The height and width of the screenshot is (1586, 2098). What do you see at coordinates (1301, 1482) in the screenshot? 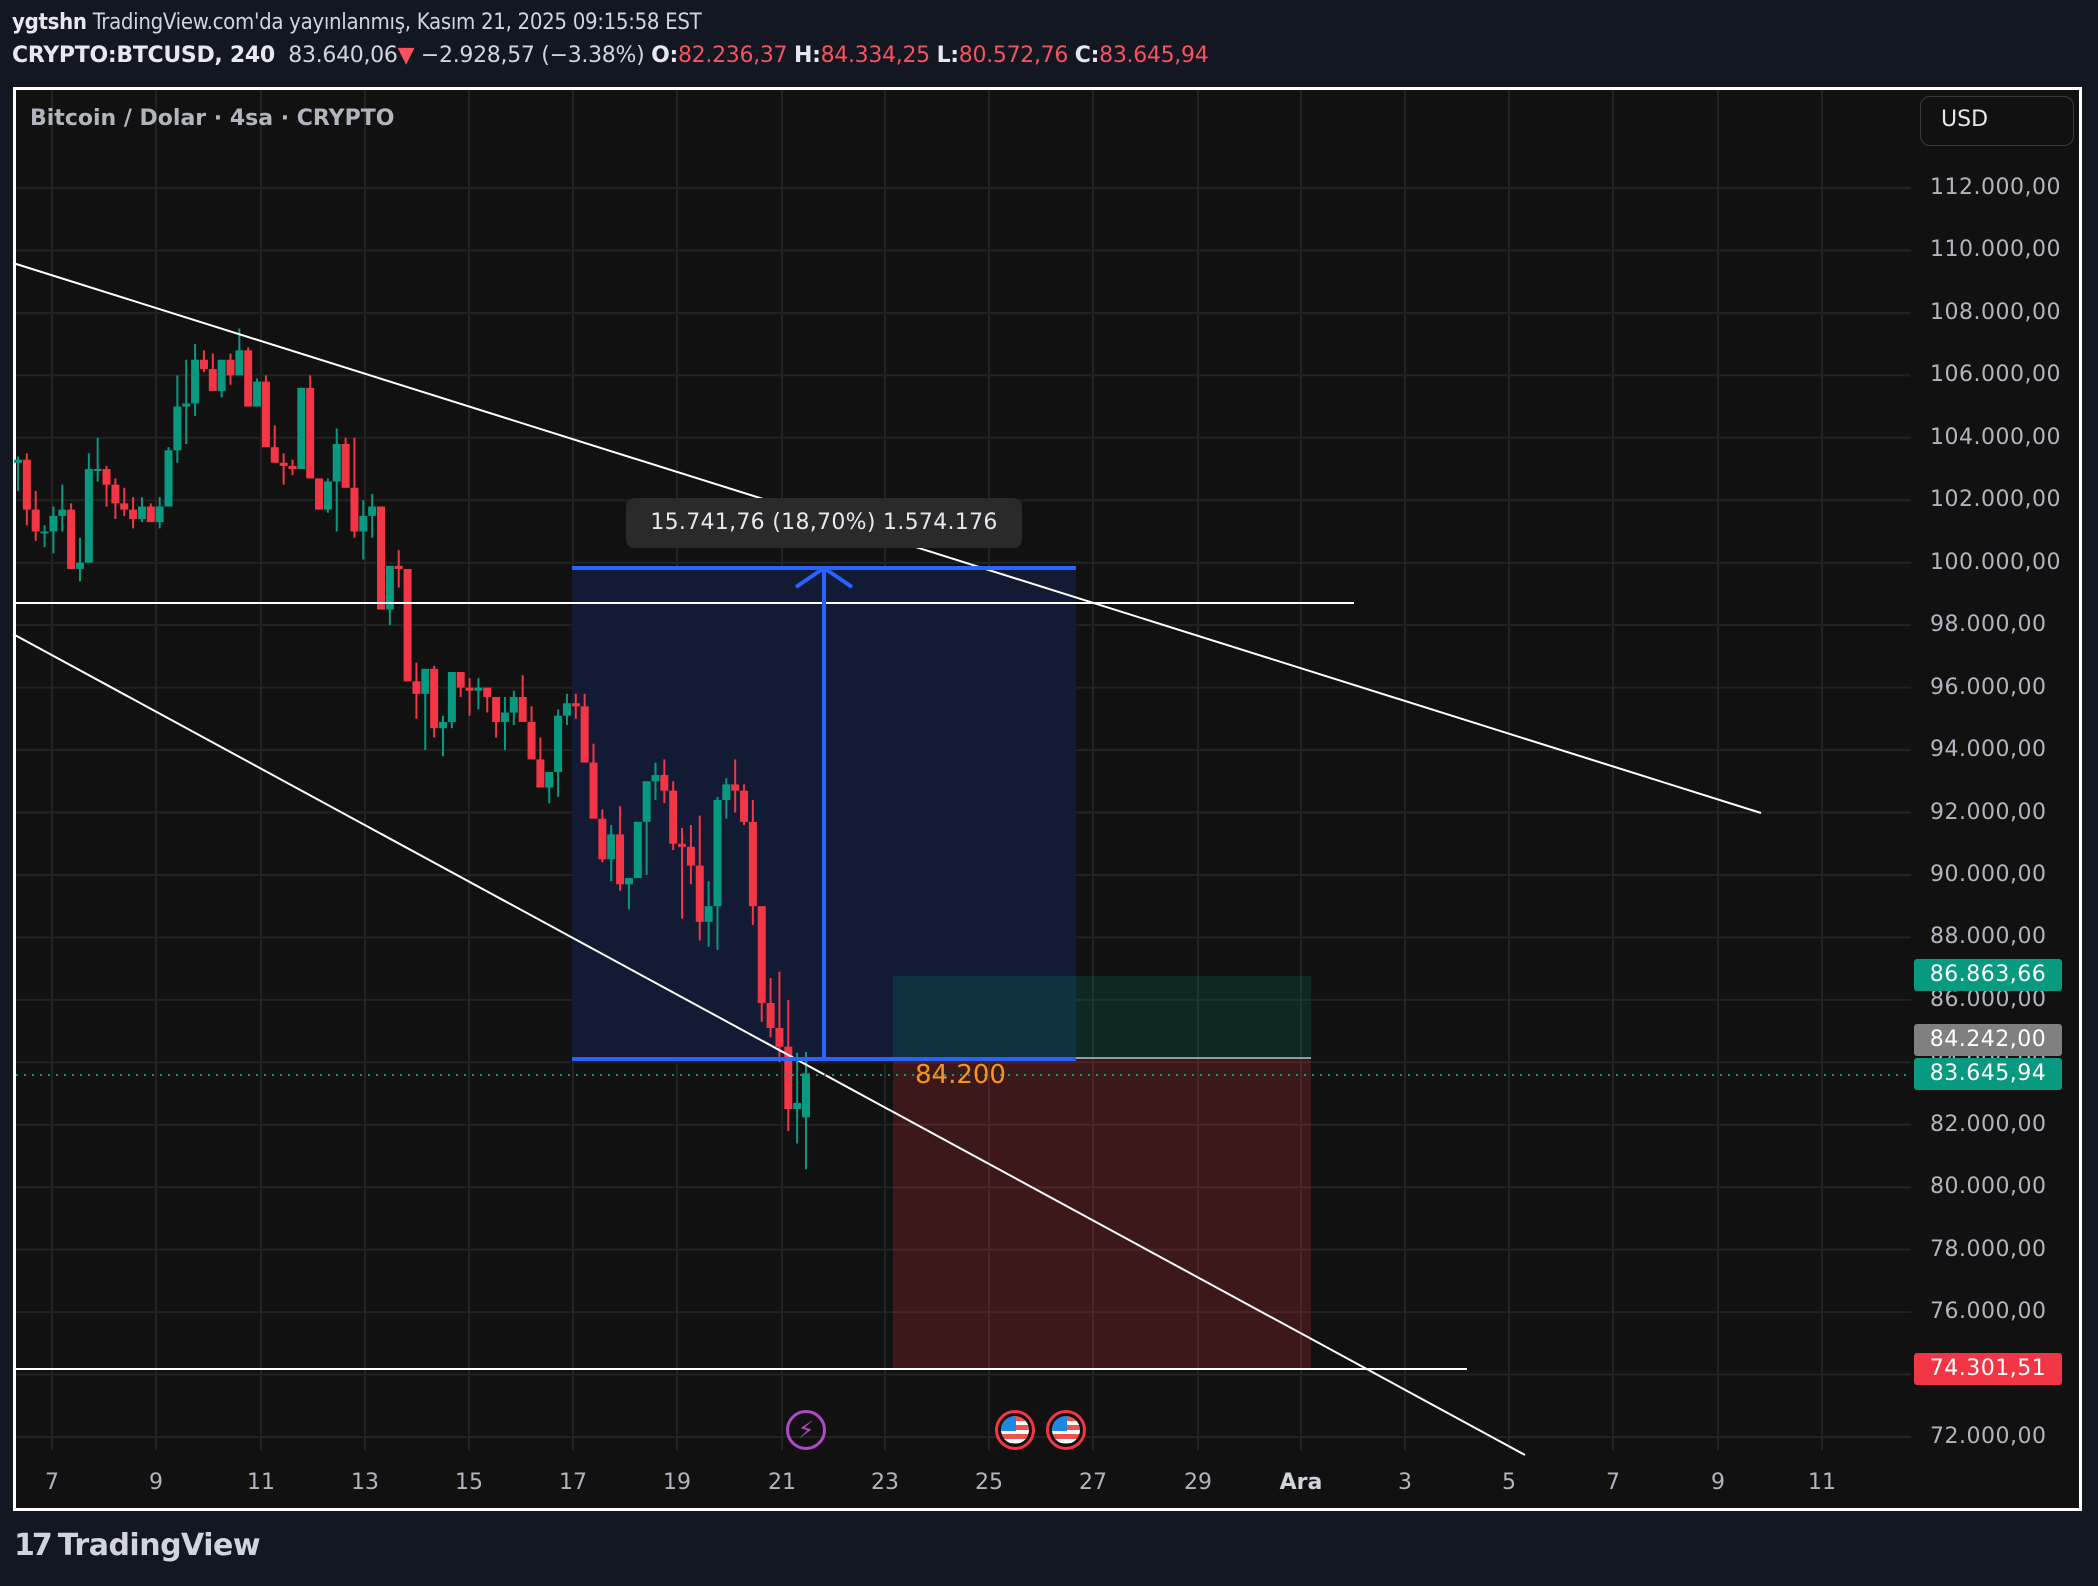
I see `time-axis-label: Ara` at bounding box center [1301, 1482].